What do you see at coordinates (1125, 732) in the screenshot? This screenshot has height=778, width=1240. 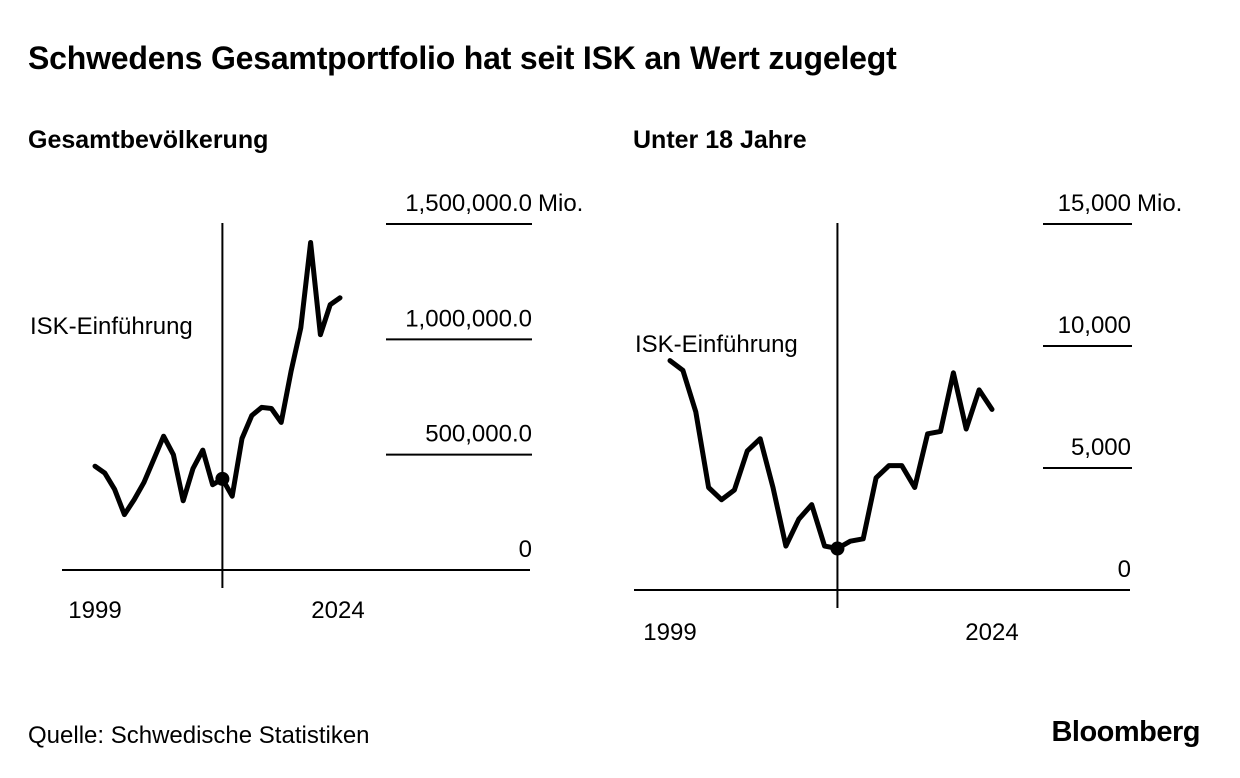 I see `bloomberg-logo: Bloomberg` at bounding box center [1125, 732].